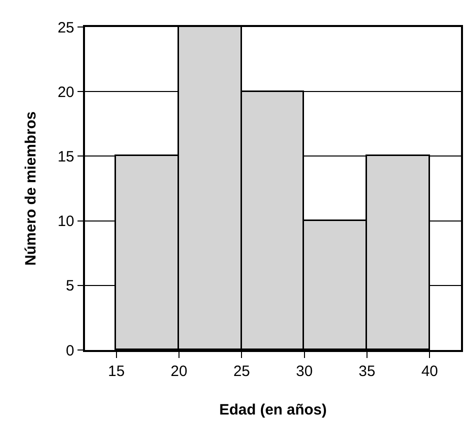 The image size is (476, 438). I want to click on x-tick-label: 25, so click(241, 371).